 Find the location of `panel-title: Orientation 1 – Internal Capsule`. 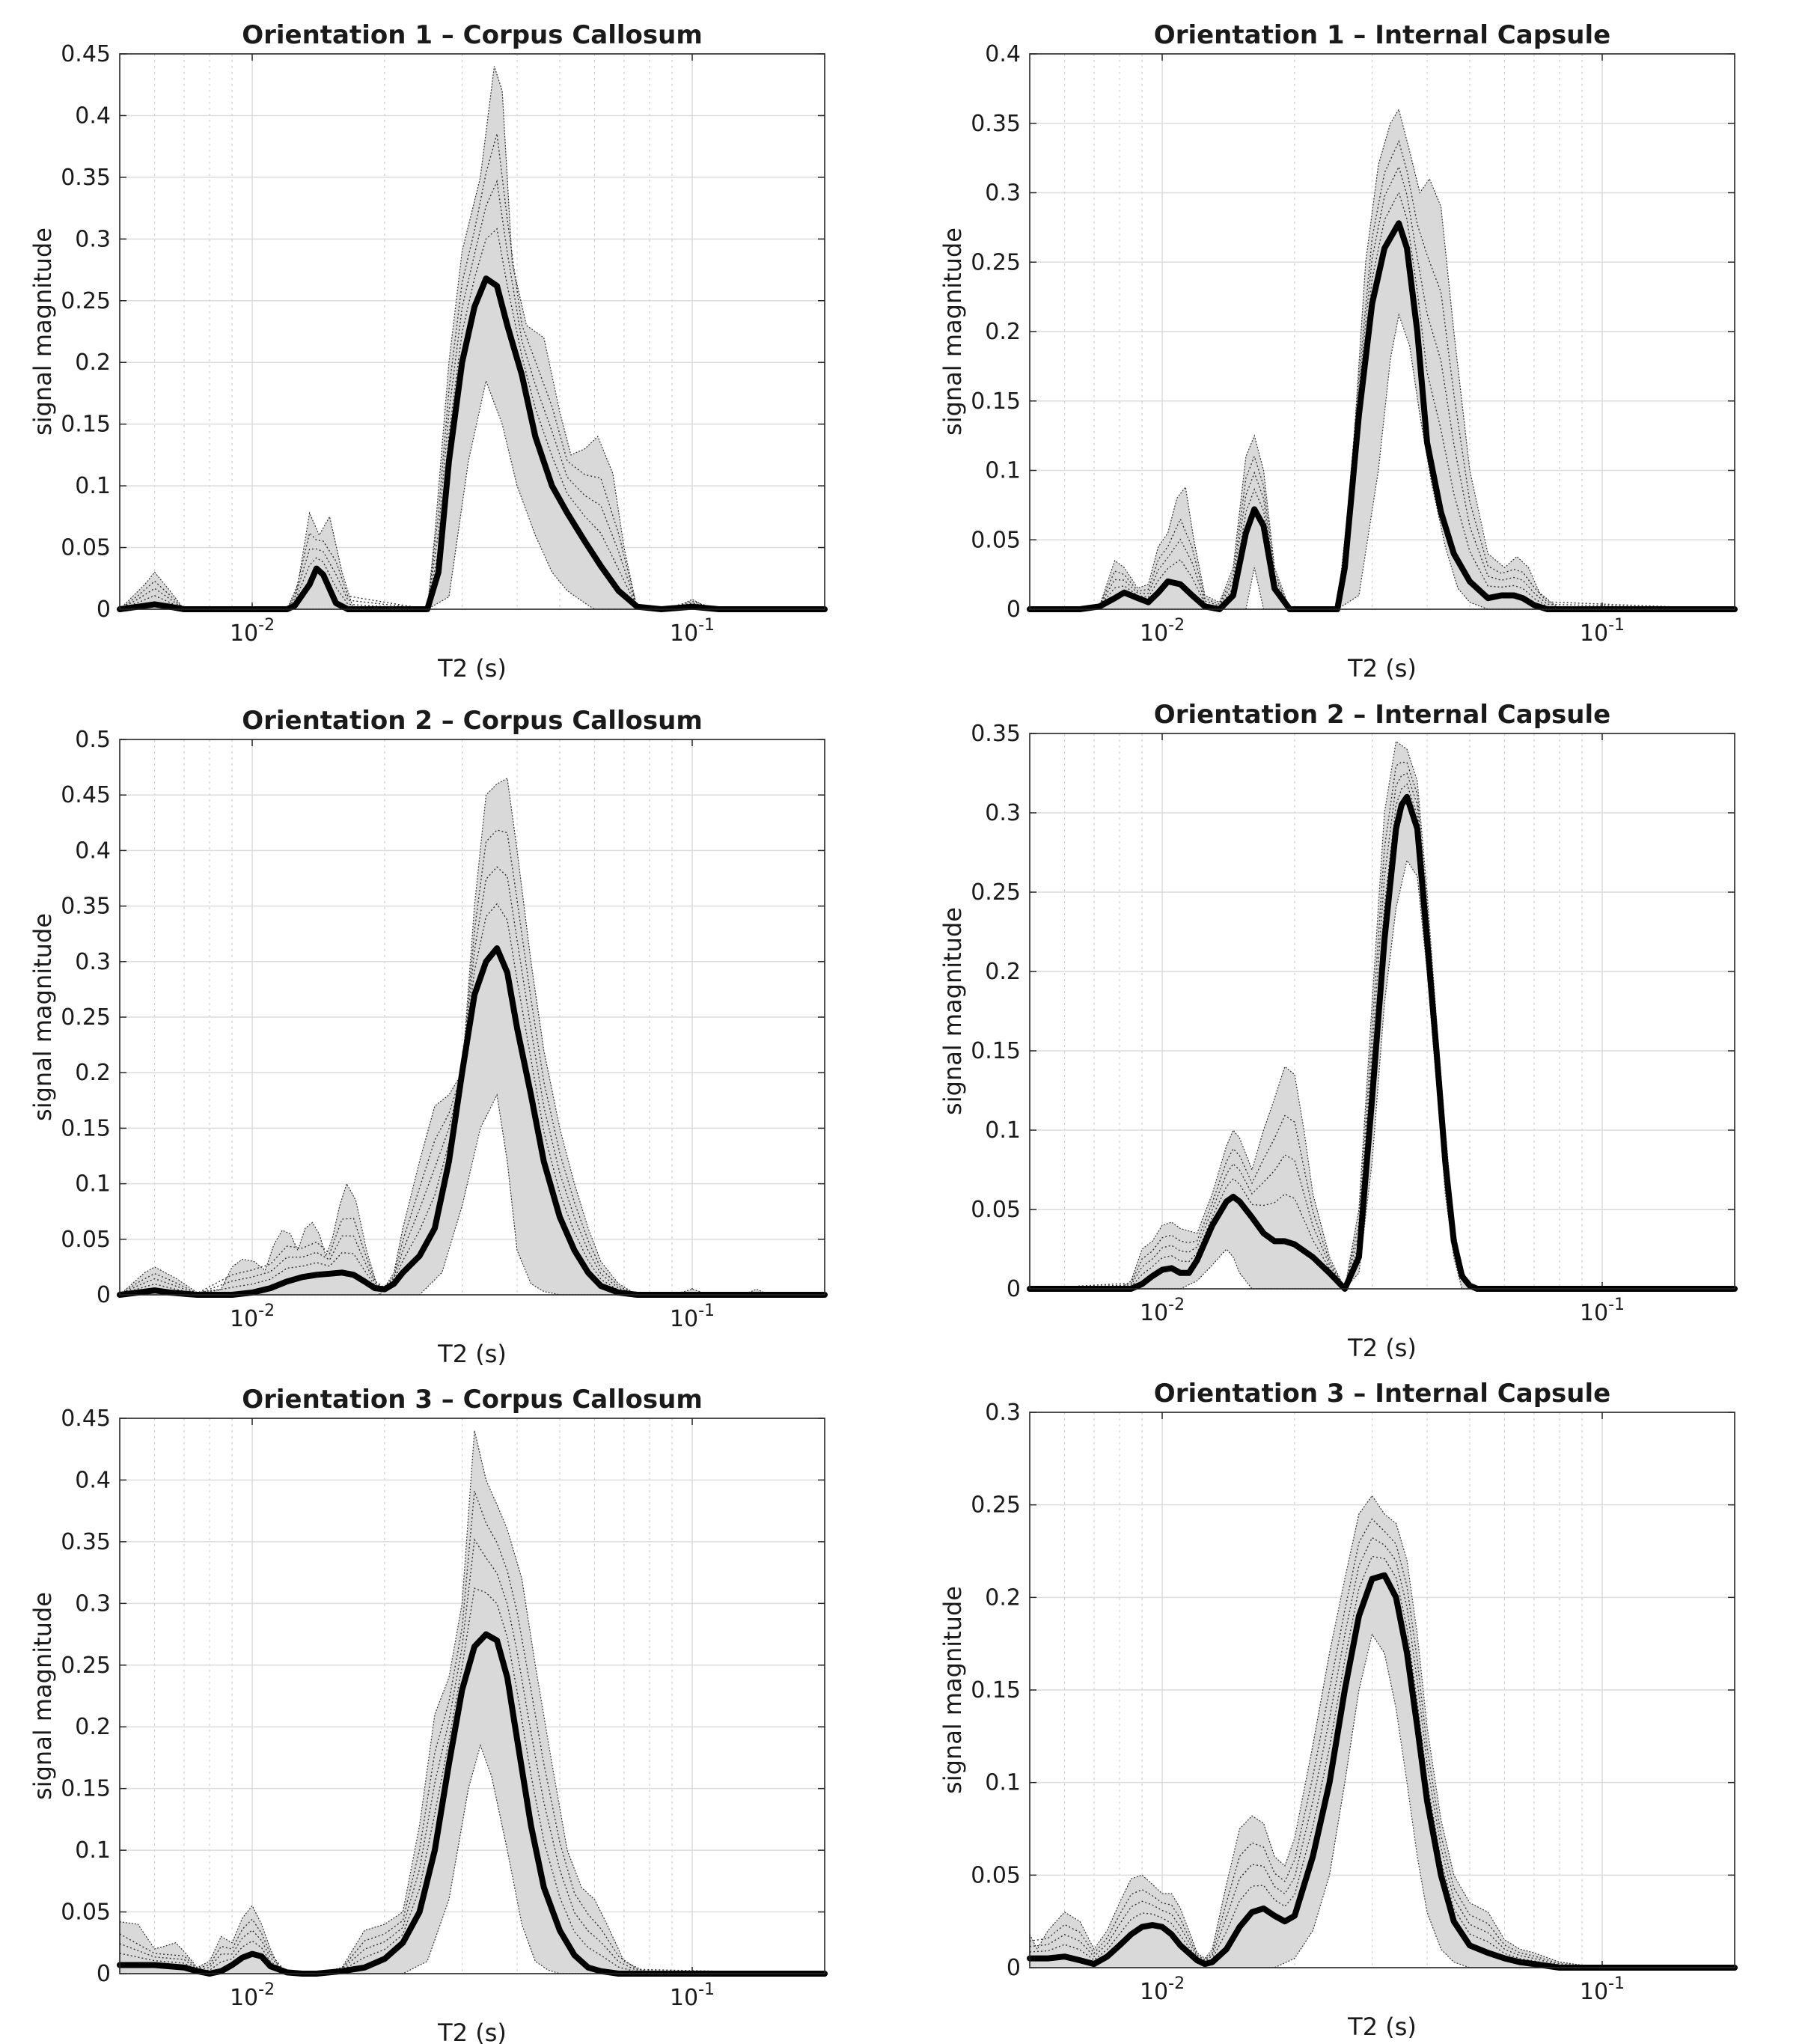

panel-title: Orientation 1 – Internal Capsule is located at coordinates (1382, 35).